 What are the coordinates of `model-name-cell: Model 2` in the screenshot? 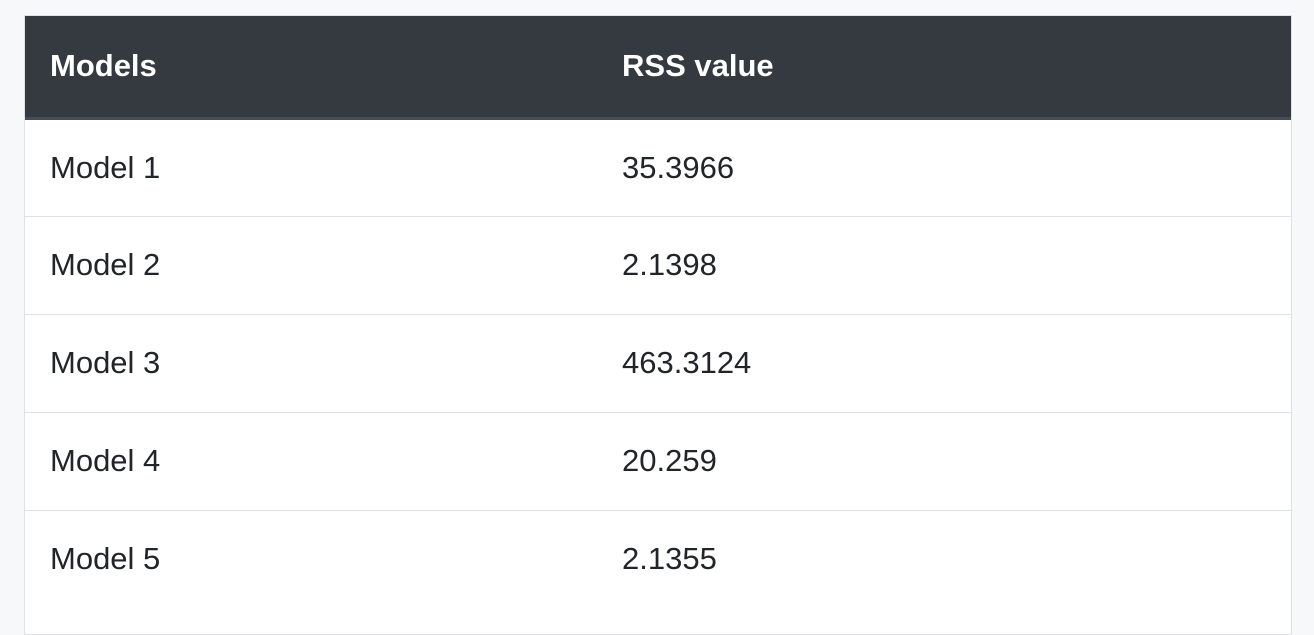 It's located at (311, 264).